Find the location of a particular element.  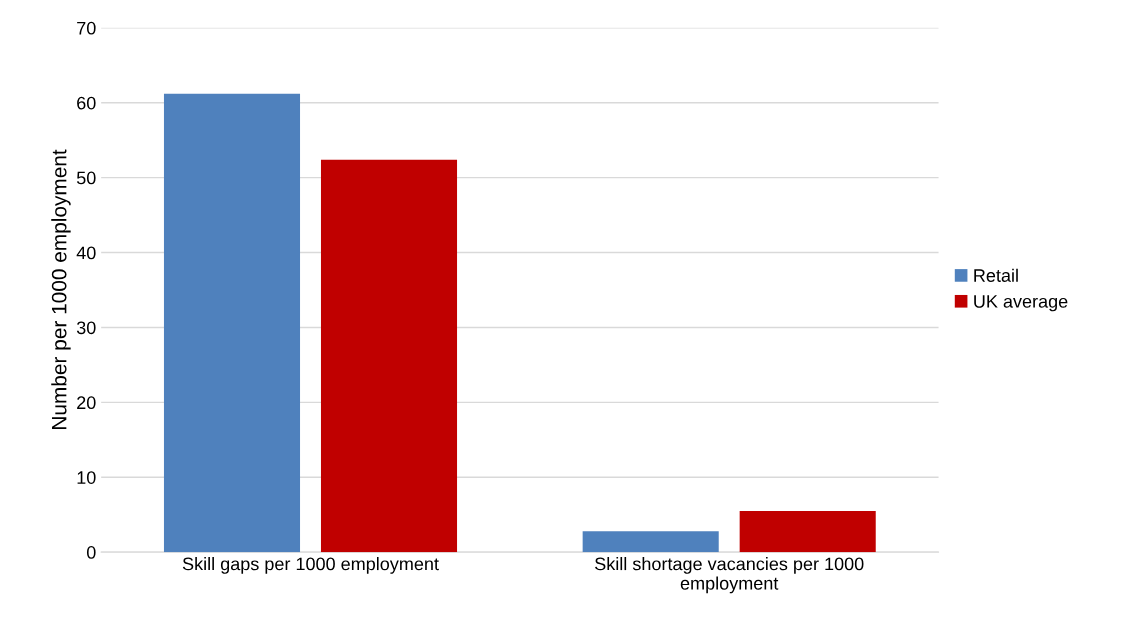

legend-label: UK average is located at coordinates (1021, 303).